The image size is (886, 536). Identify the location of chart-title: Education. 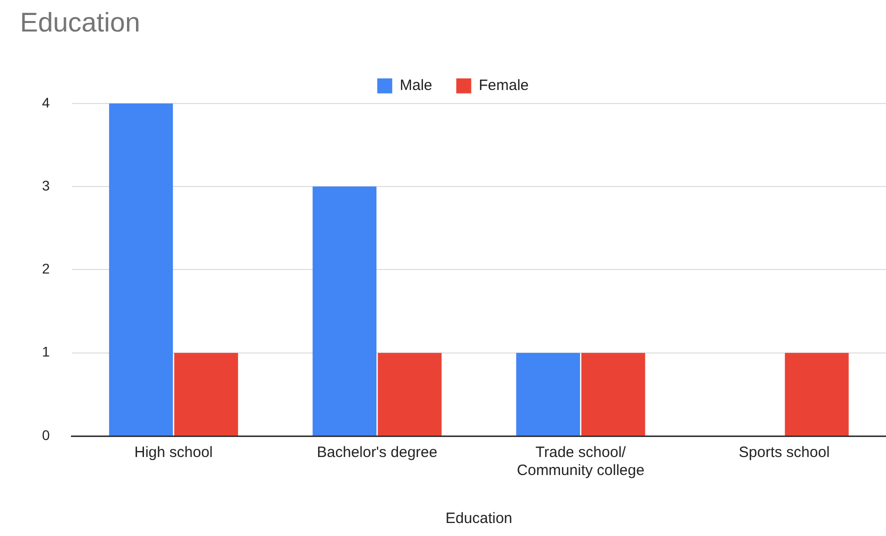
(80, 23).